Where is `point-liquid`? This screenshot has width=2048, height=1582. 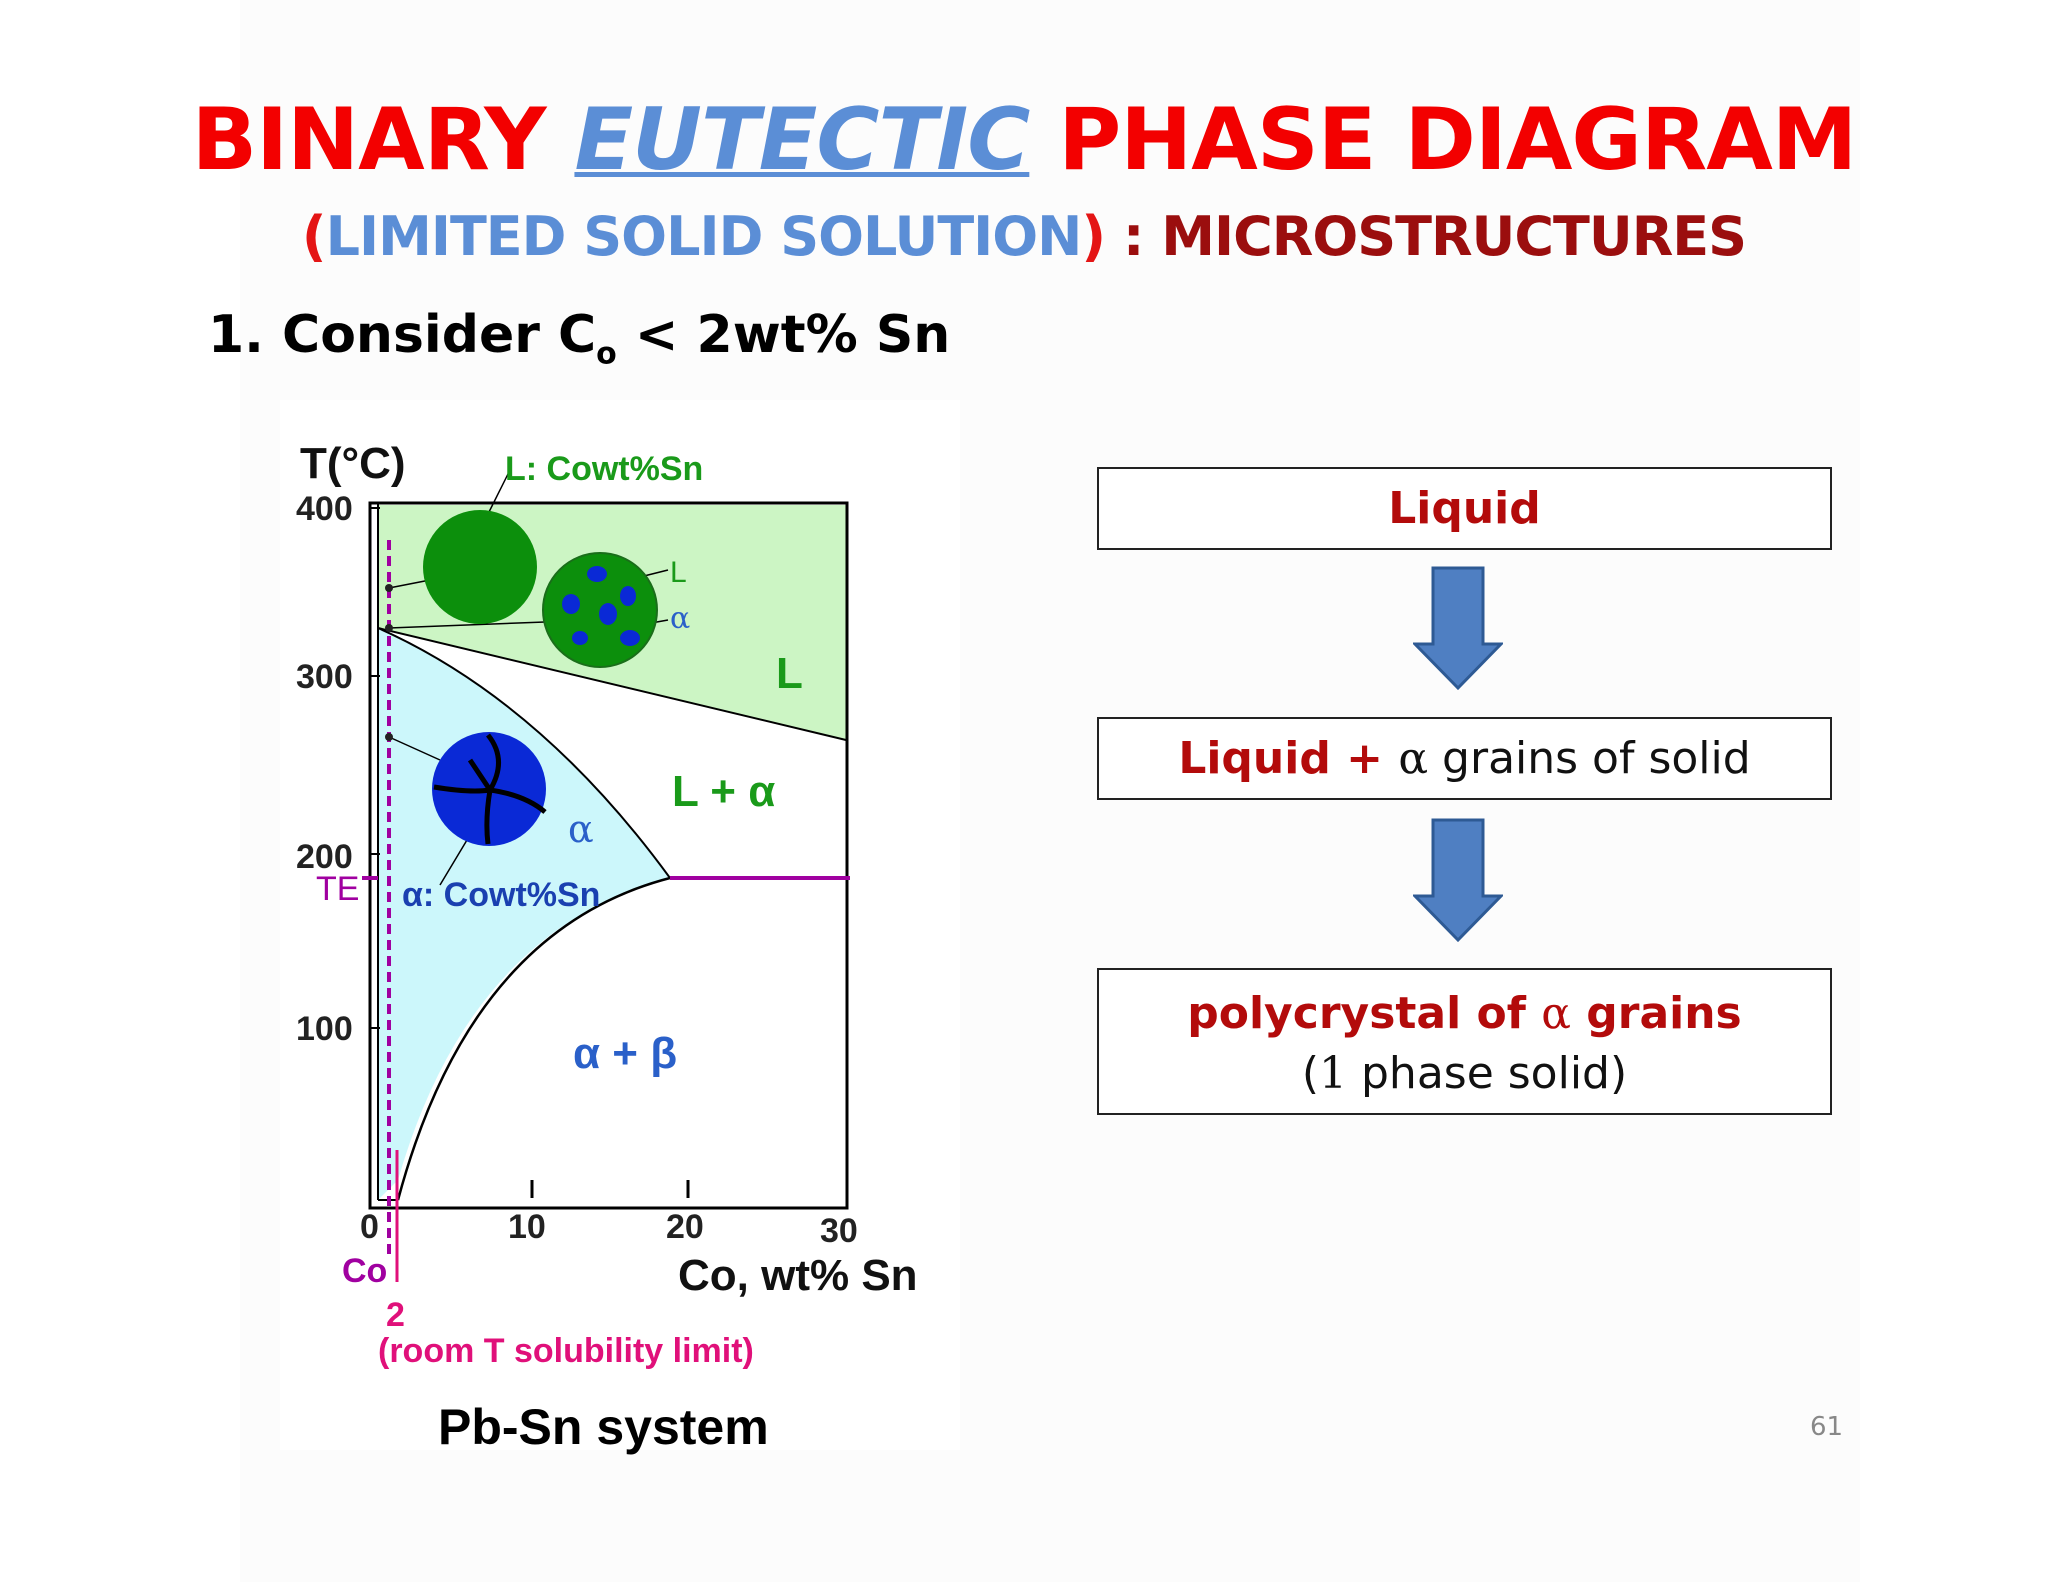 point-liquid is located at coordinates (389, 588).